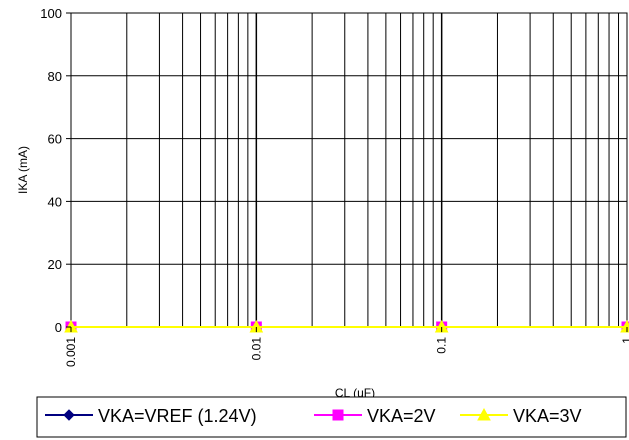  Describe the element at coordinates (55, 76) in the screenshot. I see `y-tick-label: 80` at that location.